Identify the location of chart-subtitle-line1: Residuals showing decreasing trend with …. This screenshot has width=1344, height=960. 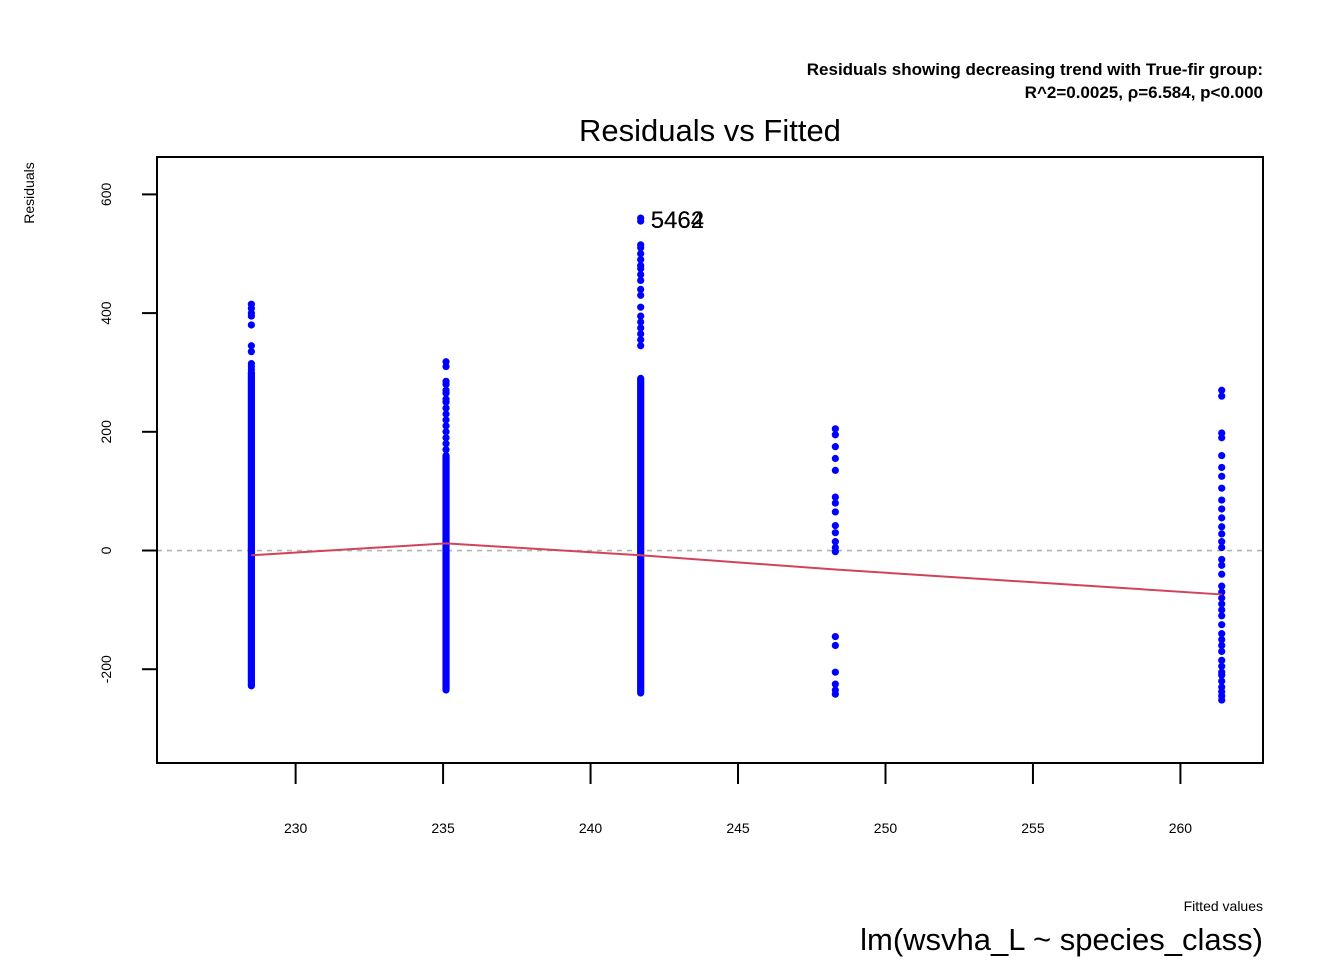
(1035, 69).